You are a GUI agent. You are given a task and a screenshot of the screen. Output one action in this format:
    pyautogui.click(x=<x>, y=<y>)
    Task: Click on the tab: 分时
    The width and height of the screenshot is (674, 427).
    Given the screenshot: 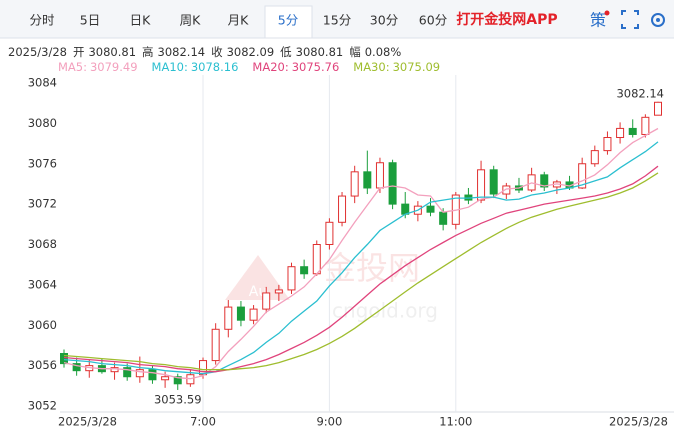 What is the action you would take?
    pyautogui.click(x=42, y=20)
    